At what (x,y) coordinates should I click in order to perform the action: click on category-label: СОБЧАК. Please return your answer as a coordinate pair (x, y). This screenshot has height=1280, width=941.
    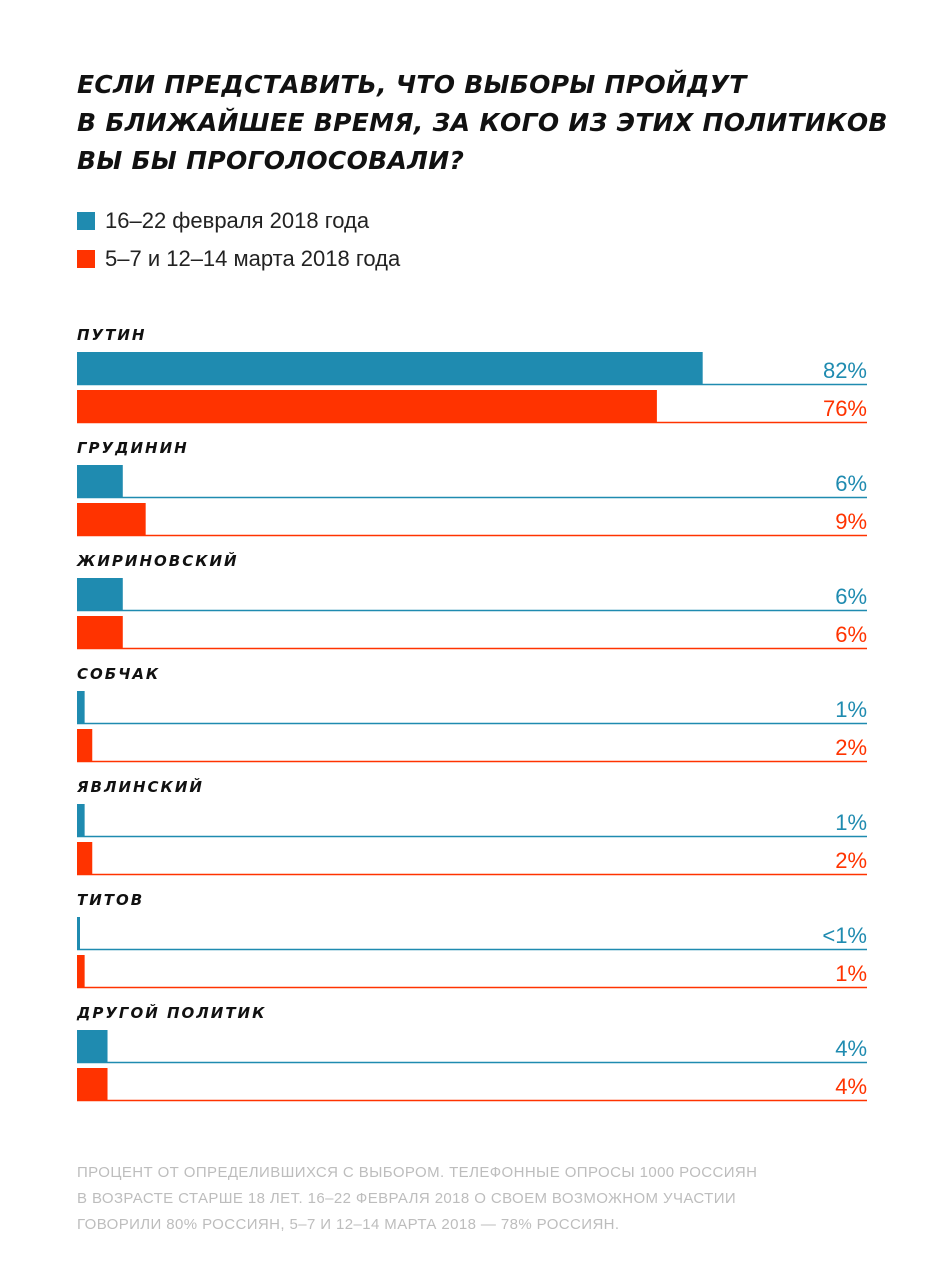
    Looking at the image, I should click on (118, 674).